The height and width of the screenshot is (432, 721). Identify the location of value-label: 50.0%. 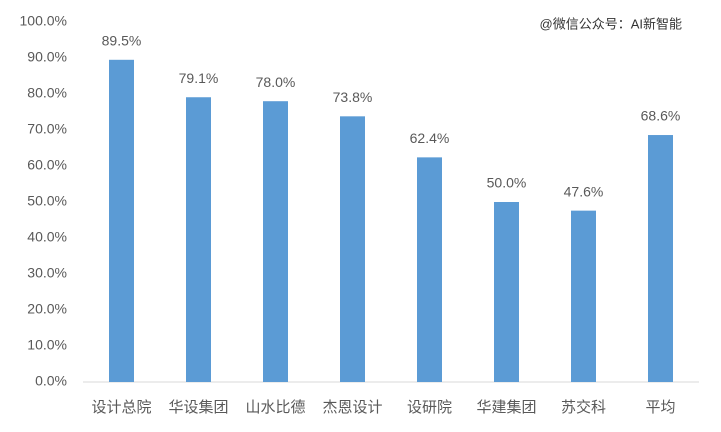
(507, 183).